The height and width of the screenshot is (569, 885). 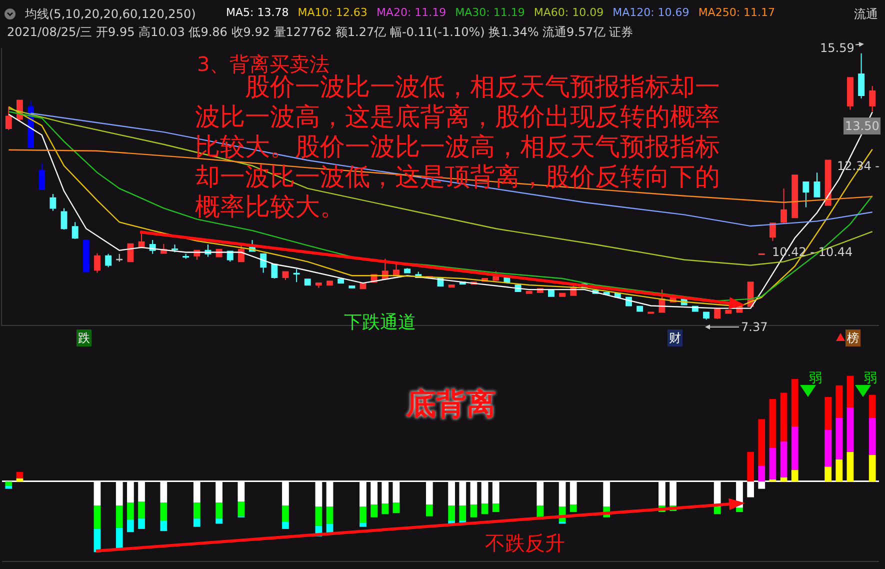 What do you see at coordinates (380, 322) in the screenshot?
I see `annotation: 下跌通道` at bounding box center [380, 322].